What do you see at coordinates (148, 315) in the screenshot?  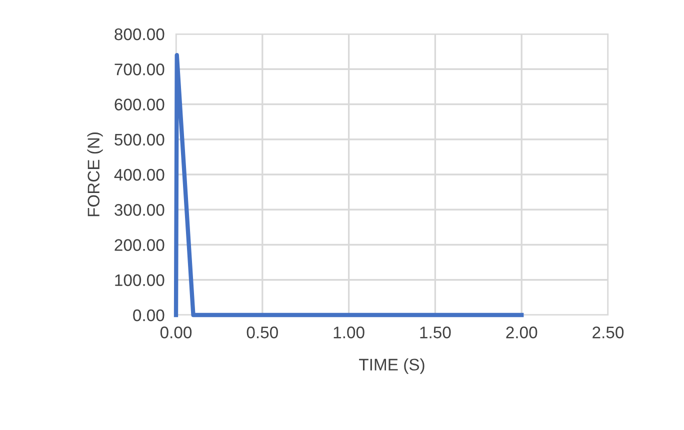 I see `y-tick-label: 0.00` at bounding box center [148, 315].